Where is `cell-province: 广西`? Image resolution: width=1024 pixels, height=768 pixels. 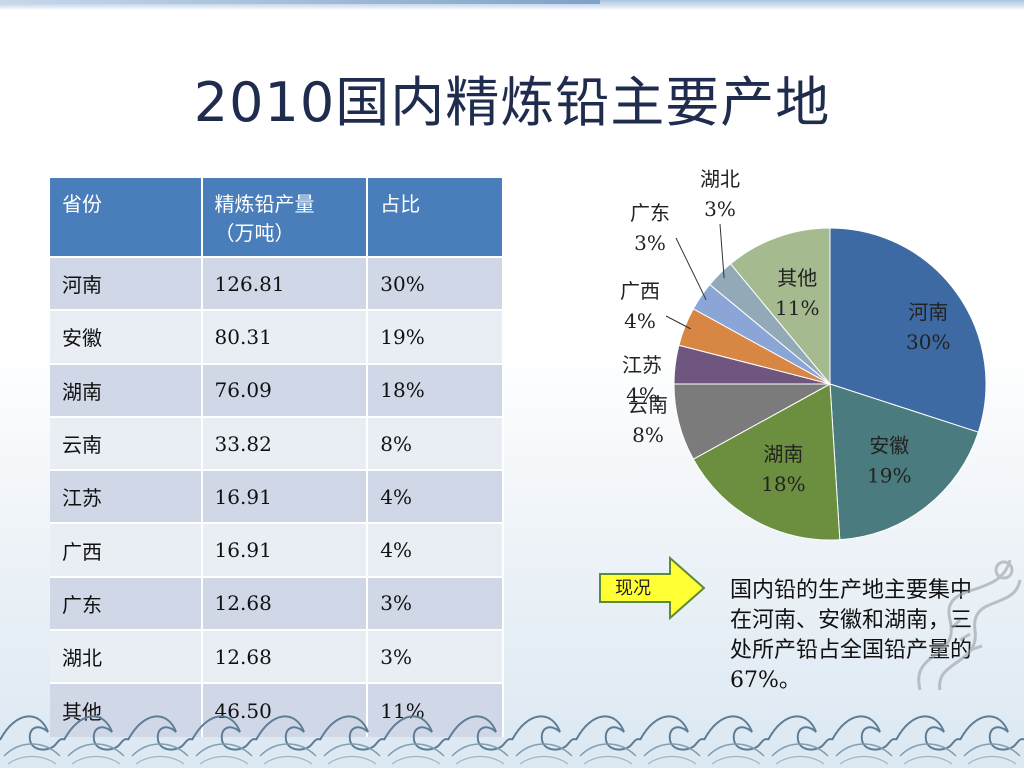
cell-province: 广西 is located at coordinates (126, 549).